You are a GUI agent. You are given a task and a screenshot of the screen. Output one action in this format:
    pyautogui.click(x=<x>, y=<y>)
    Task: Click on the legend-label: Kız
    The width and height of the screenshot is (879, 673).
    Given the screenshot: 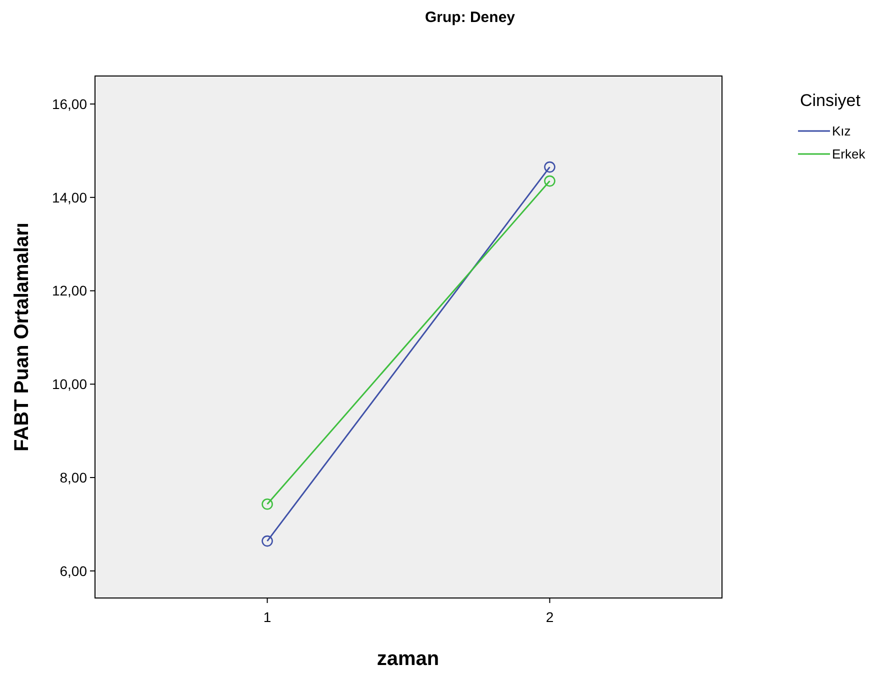 What is the action you would take?
    pyautogui.click(x=841, y=131)
    